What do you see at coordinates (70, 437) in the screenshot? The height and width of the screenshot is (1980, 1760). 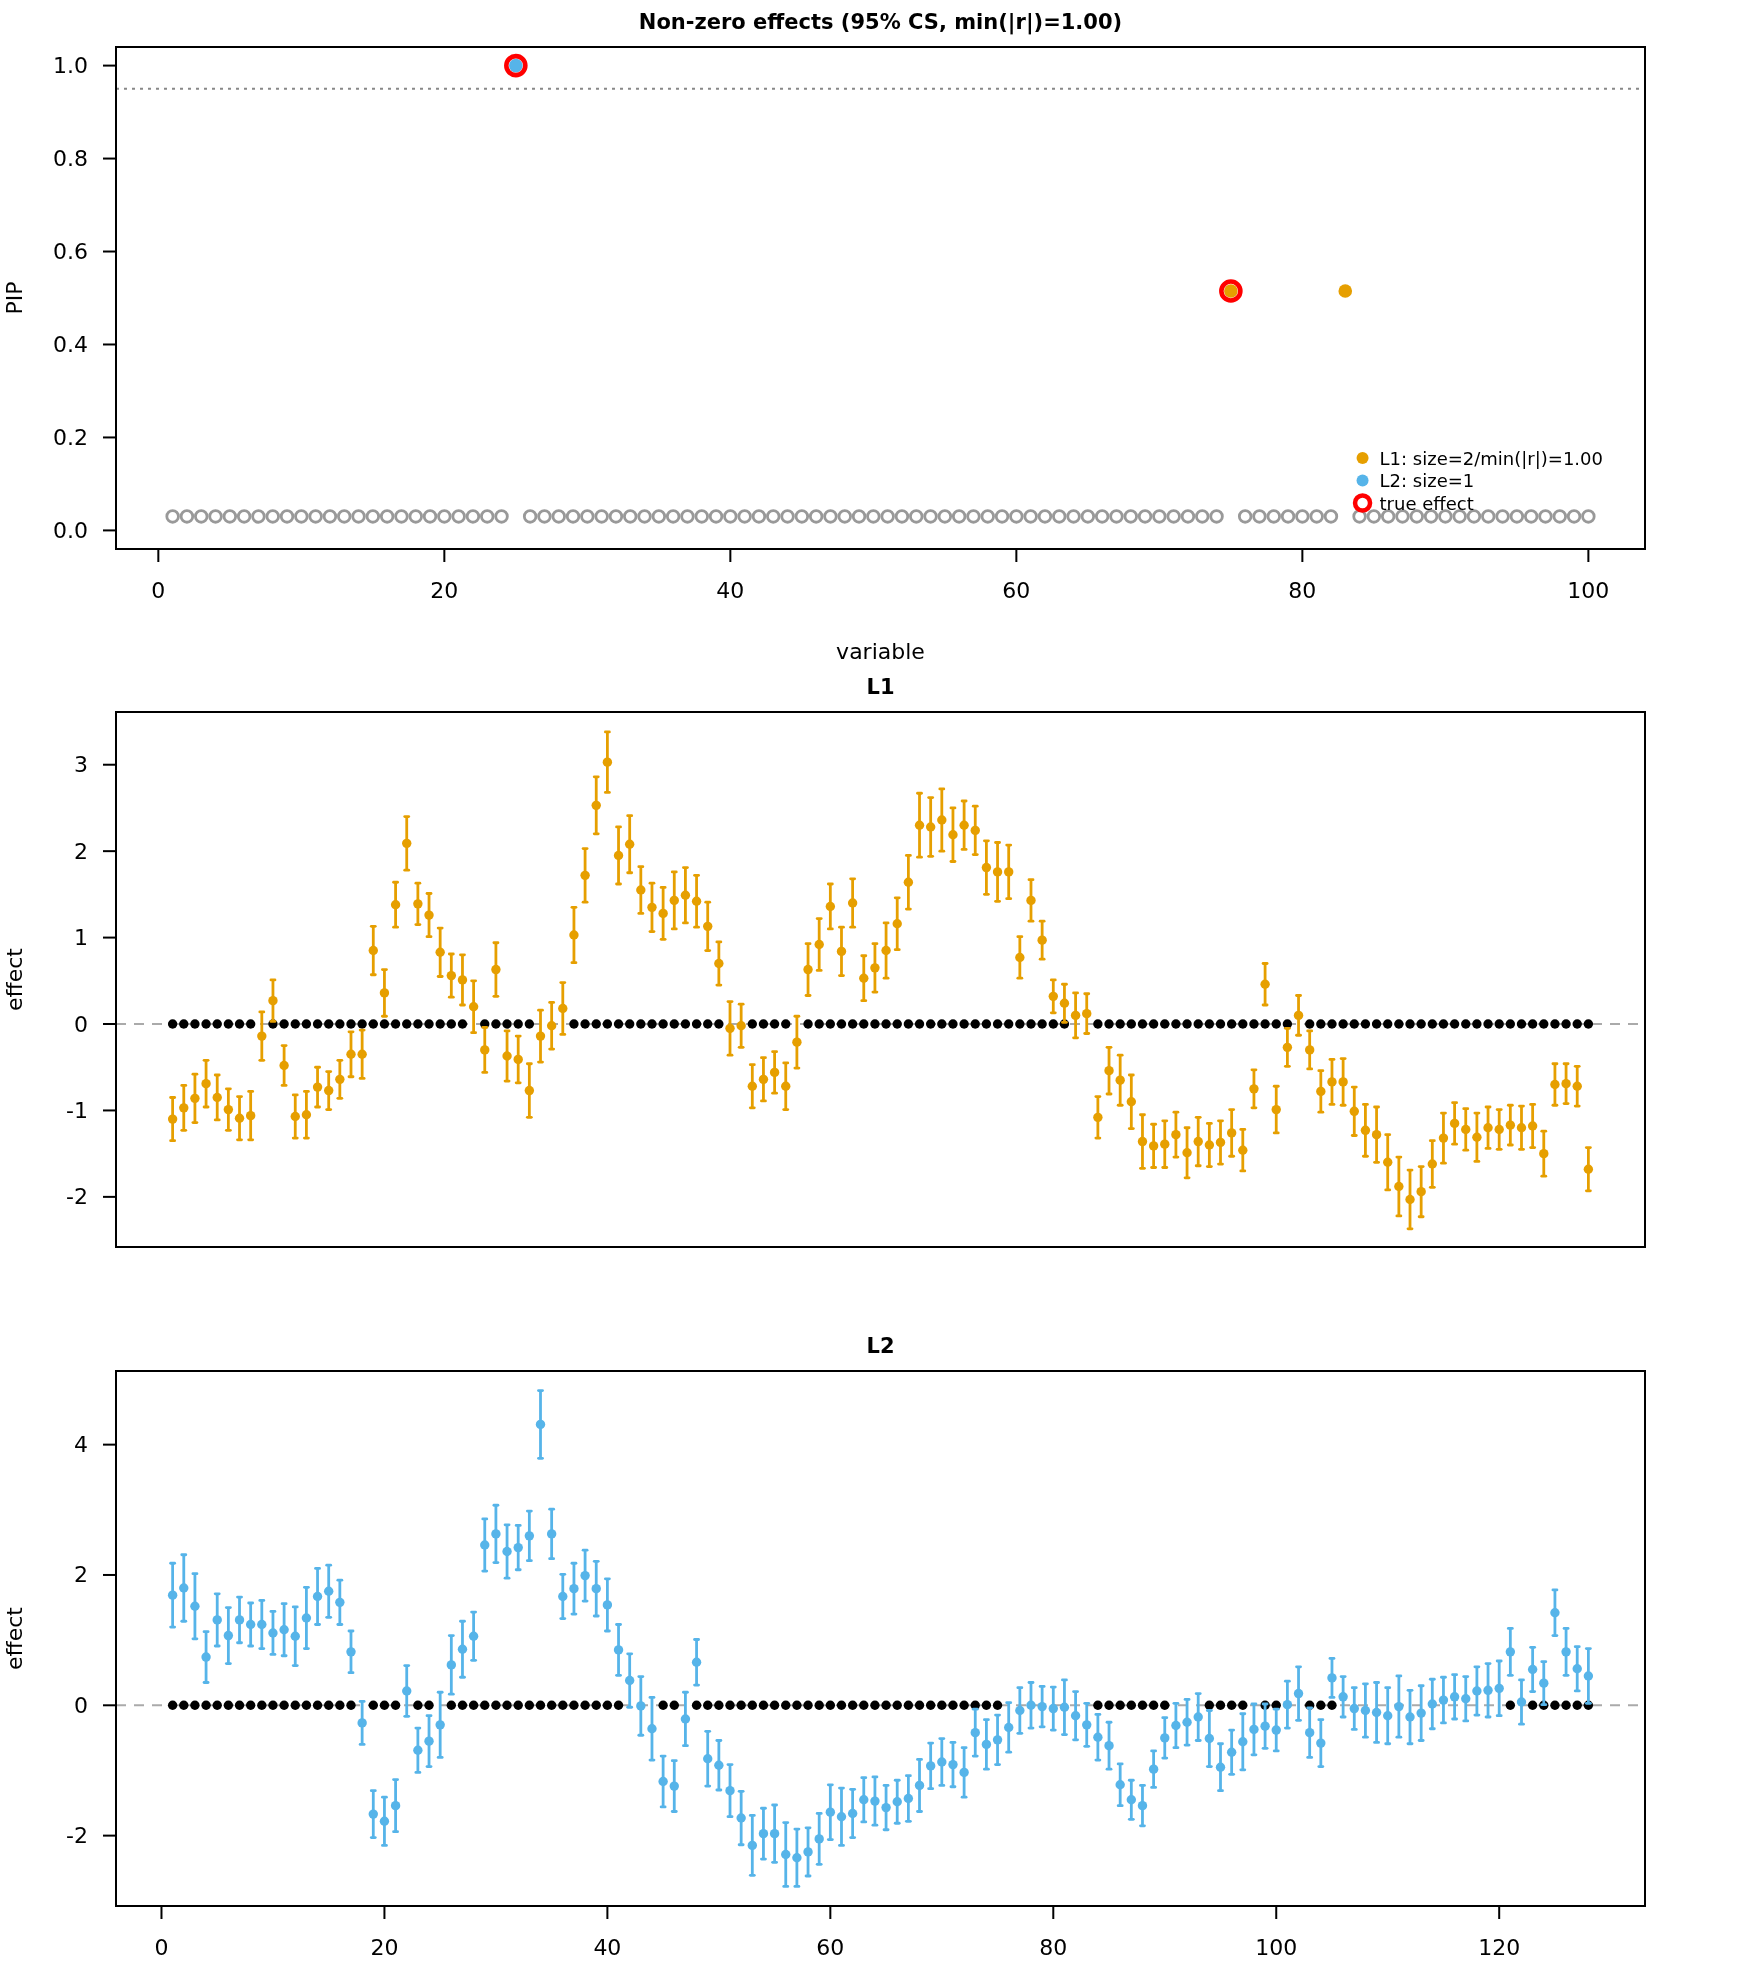 I see `y-tick-label: 0.2` at bounding box center [70, 437].